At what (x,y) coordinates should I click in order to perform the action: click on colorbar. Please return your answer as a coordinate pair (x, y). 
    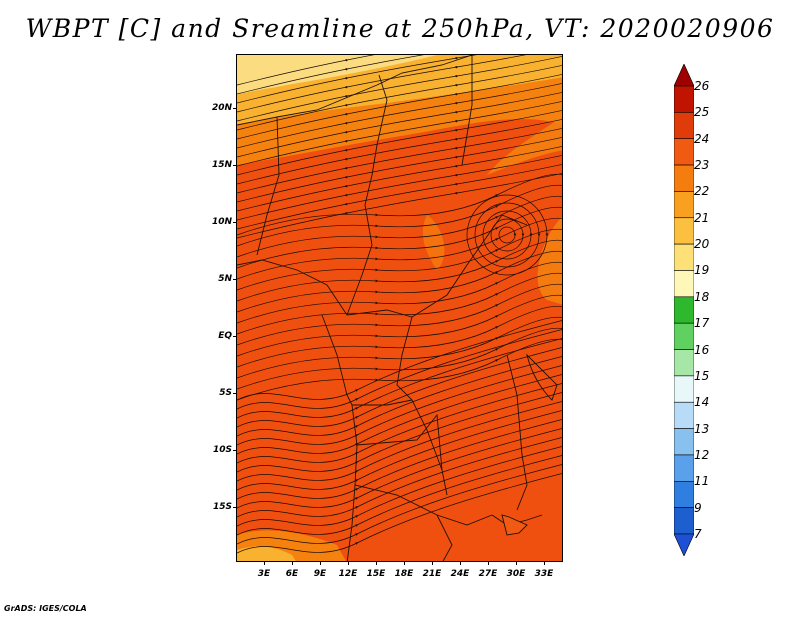
    Looking at the image, I should click on (684, 310).